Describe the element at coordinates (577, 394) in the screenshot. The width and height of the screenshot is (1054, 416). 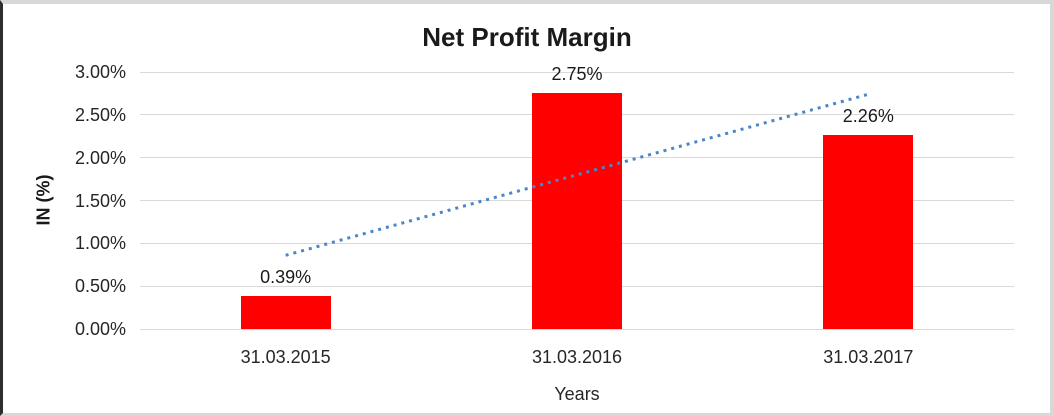
I see `x-axis-title: Years` at that location.